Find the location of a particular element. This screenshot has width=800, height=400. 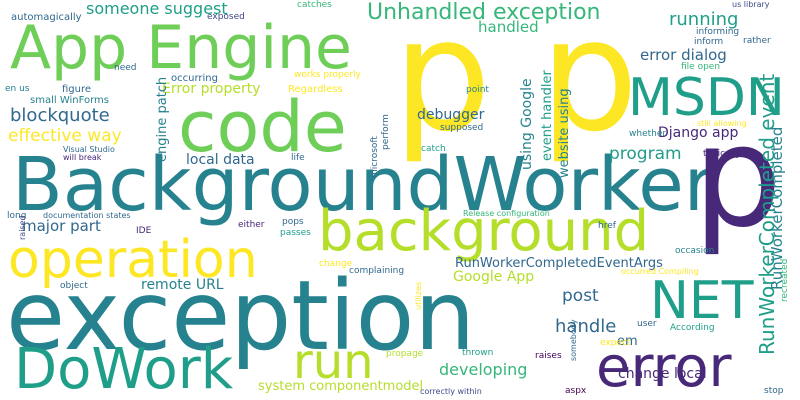

cloud-word: stop is located at coordinates (774, 391).